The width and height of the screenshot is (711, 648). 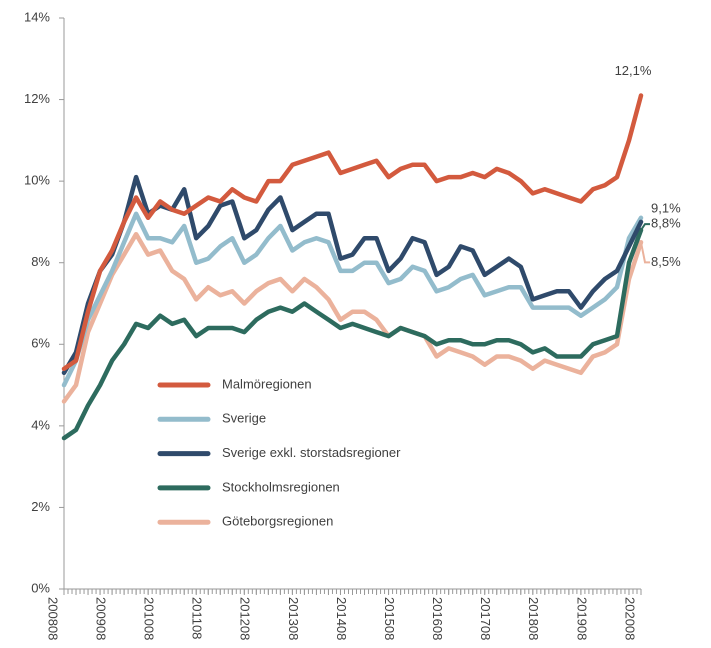 I want to click on x-tick-label: 200908, so click(x=100, y=618).